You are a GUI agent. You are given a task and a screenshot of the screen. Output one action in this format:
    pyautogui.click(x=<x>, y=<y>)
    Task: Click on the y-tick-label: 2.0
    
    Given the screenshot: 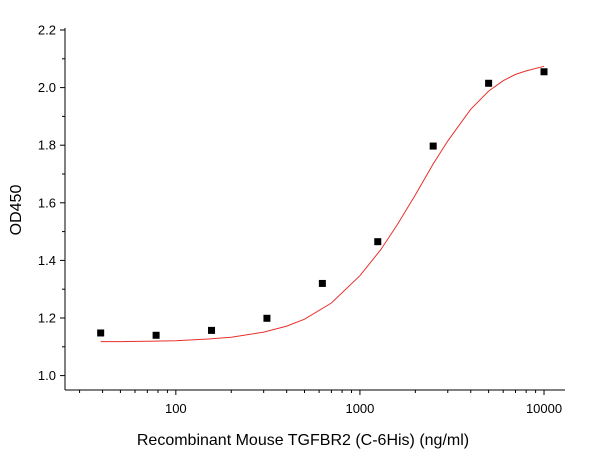 What is the action you would take?
    pyautogui.click(x=47, y=87)
    